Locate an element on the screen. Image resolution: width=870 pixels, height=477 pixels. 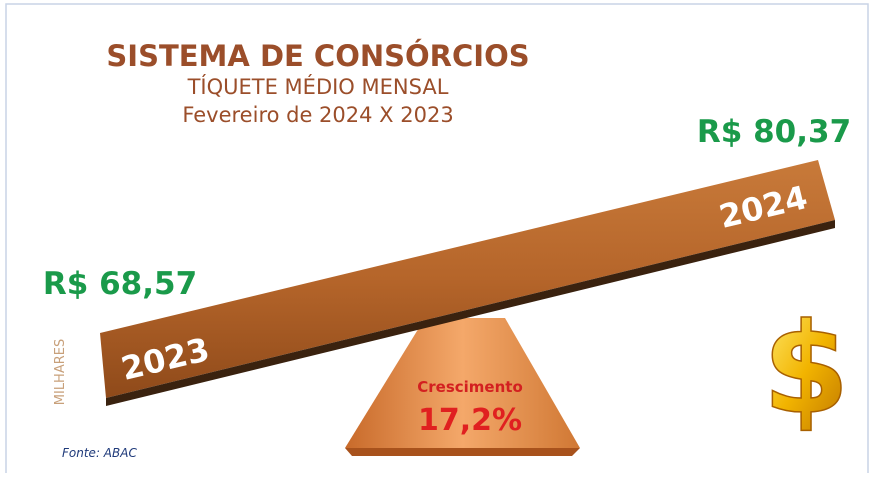
growth-label: Crescimento is located at coordinates (470, 387).